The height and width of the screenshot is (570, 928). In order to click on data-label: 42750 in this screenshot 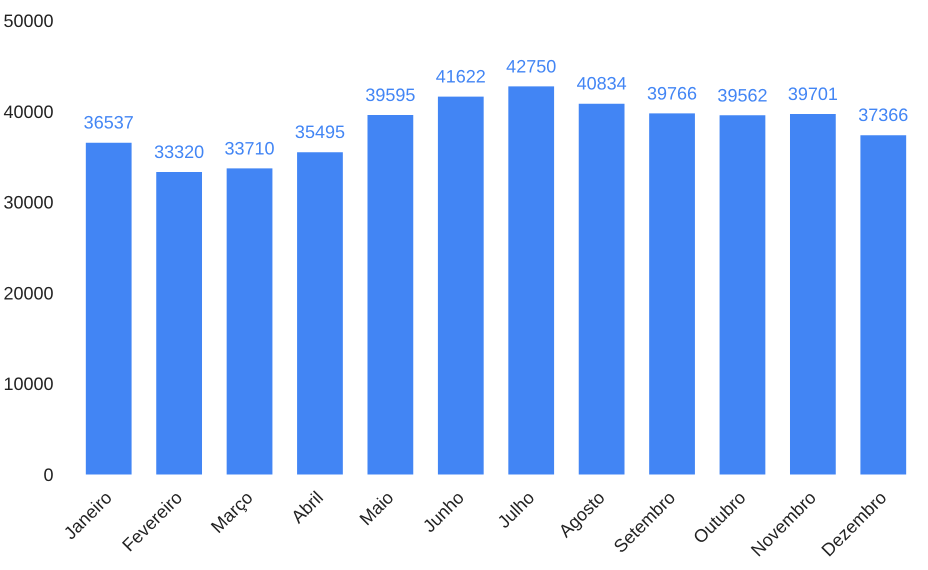, I will do `click(531, 66)`.